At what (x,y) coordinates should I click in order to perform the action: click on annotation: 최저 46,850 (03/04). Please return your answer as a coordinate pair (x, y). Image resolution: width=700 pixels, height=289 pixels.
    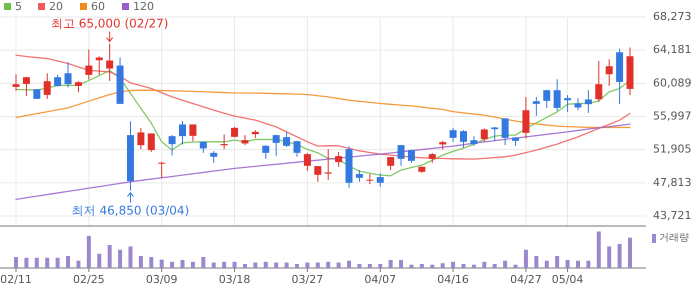
    Looking at the image, I should click on (131, 211).